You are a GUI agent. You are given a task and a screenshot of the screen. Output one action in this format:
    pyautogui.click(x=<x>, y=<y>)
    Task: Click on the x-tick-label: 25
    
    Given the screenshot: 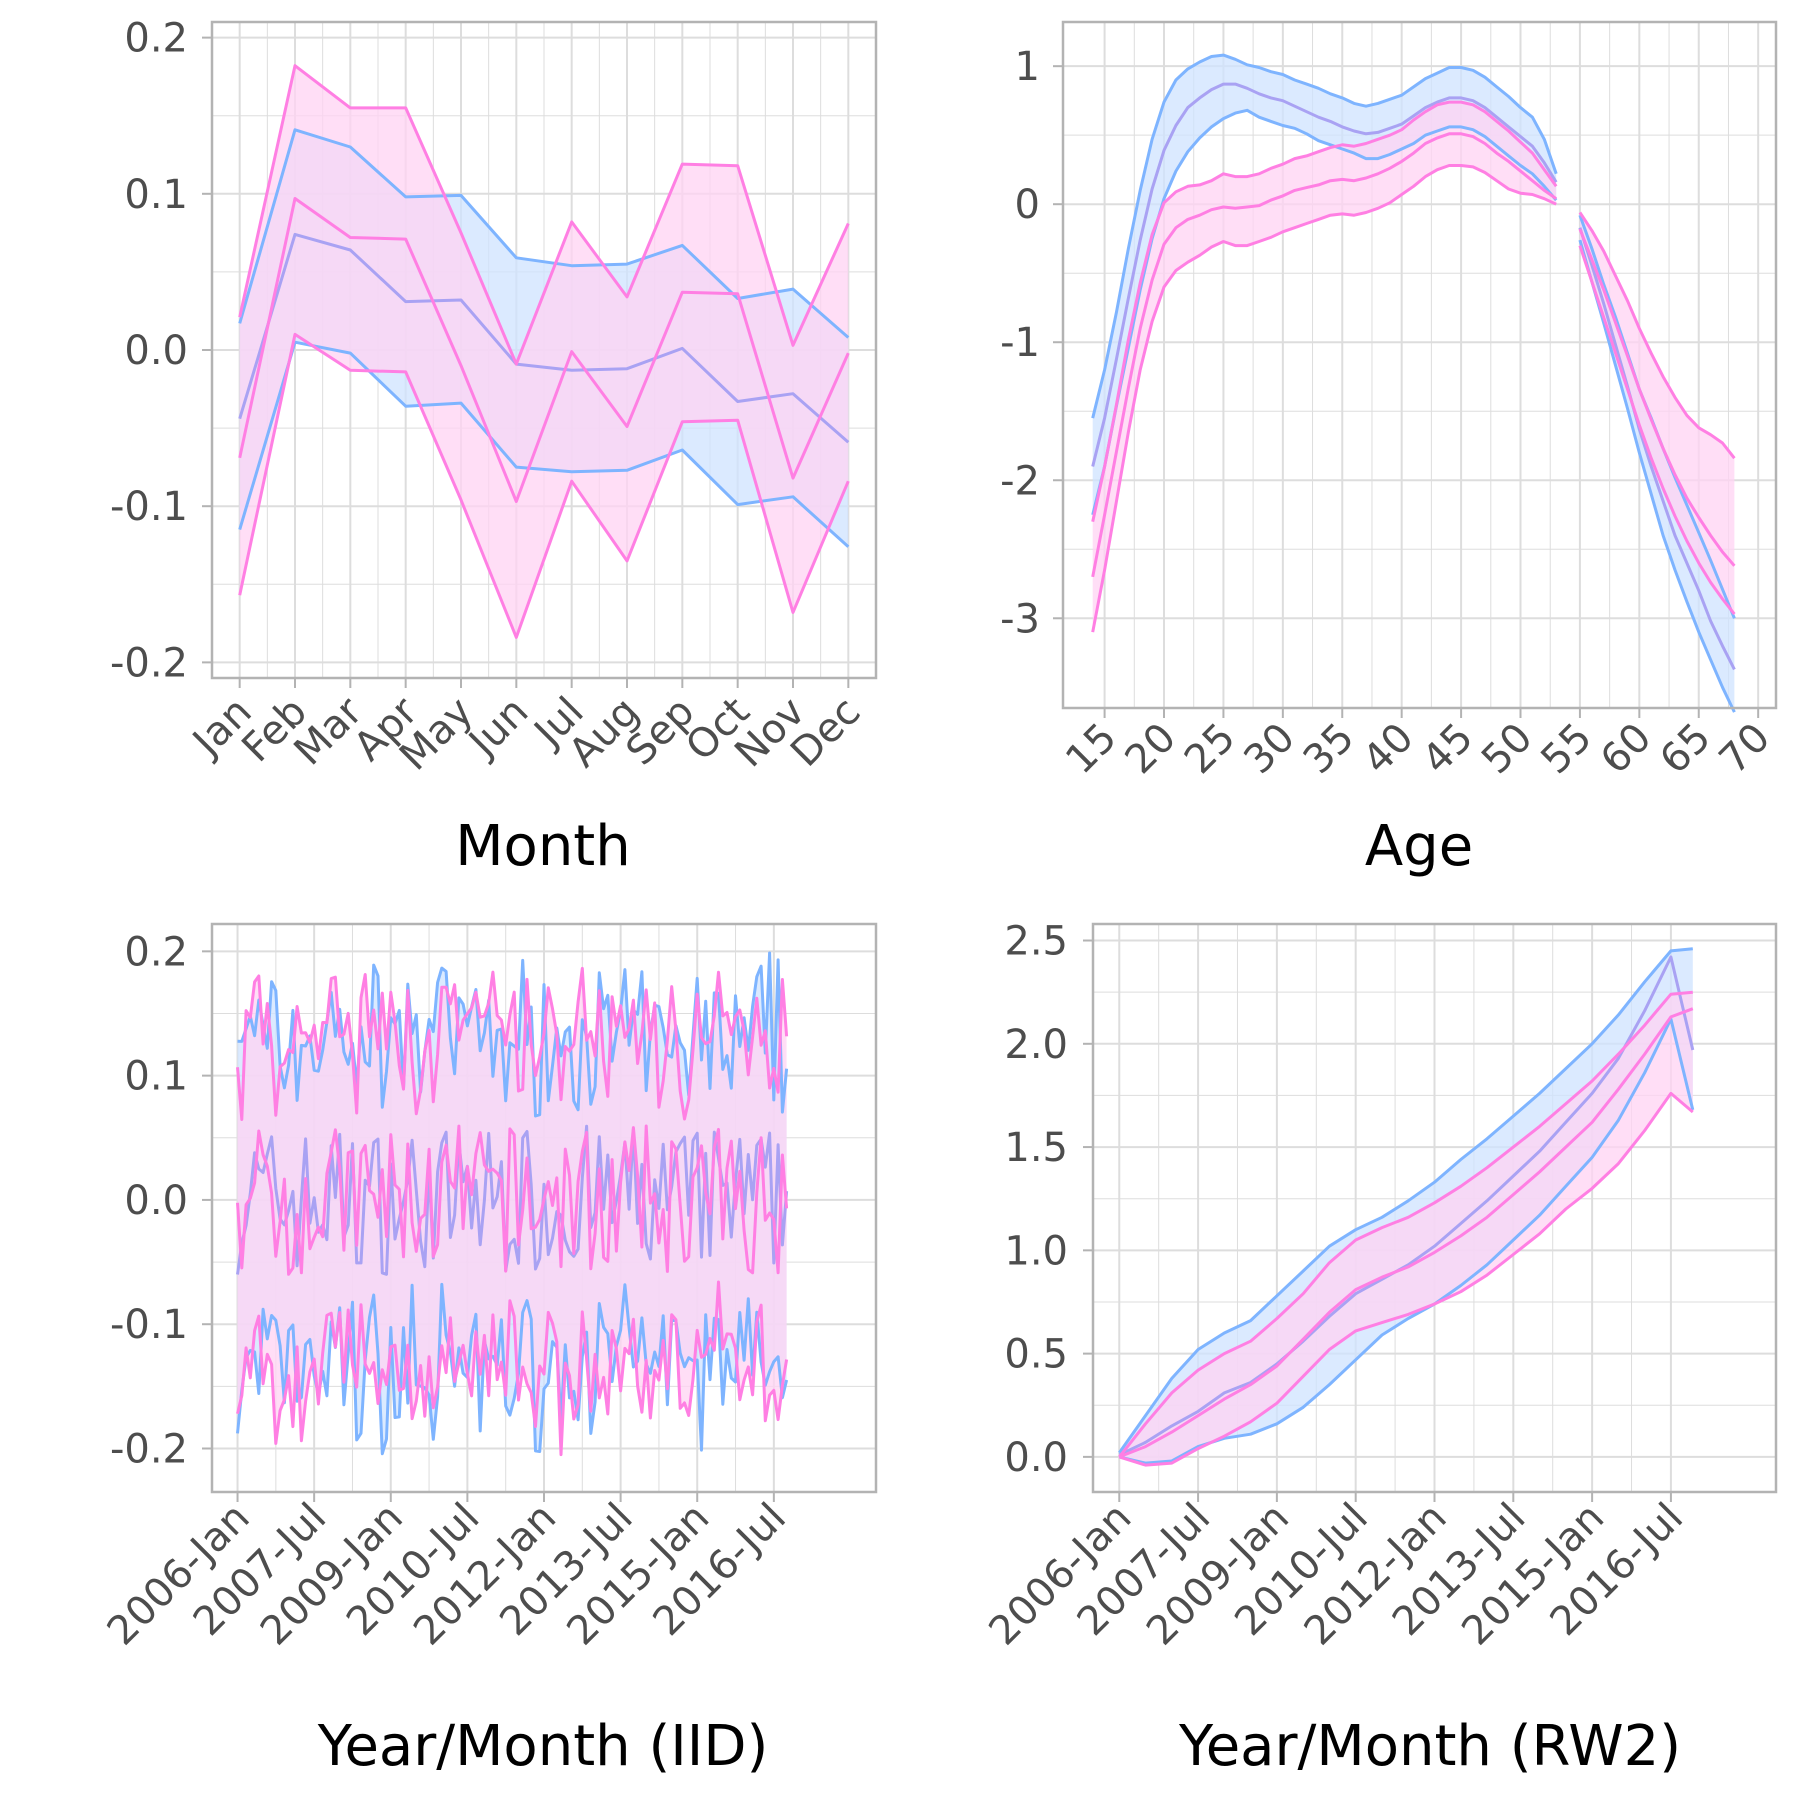 What is the action you would take?
    pyautogui.click(x=1210, y=749)
    